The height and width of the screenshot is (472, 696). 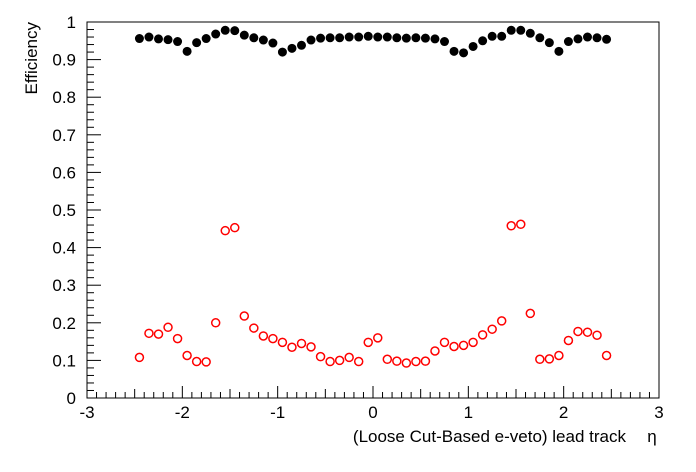 What do you see at coordinates (86, 412) in the screenshot?
I see `x-tick-label: -3` at bounding box center [86, 412].